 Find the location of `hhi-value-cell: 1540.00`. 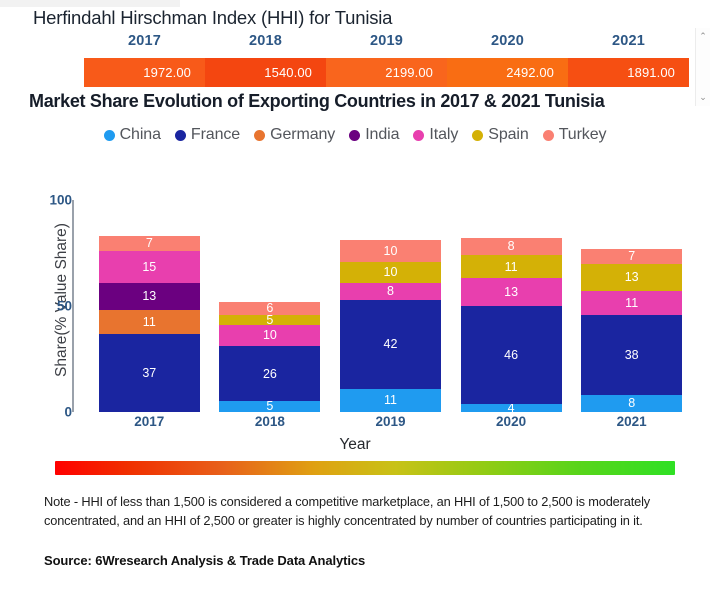

hhi-value-cell: 1540.00 is located at coordinates (265, 72).